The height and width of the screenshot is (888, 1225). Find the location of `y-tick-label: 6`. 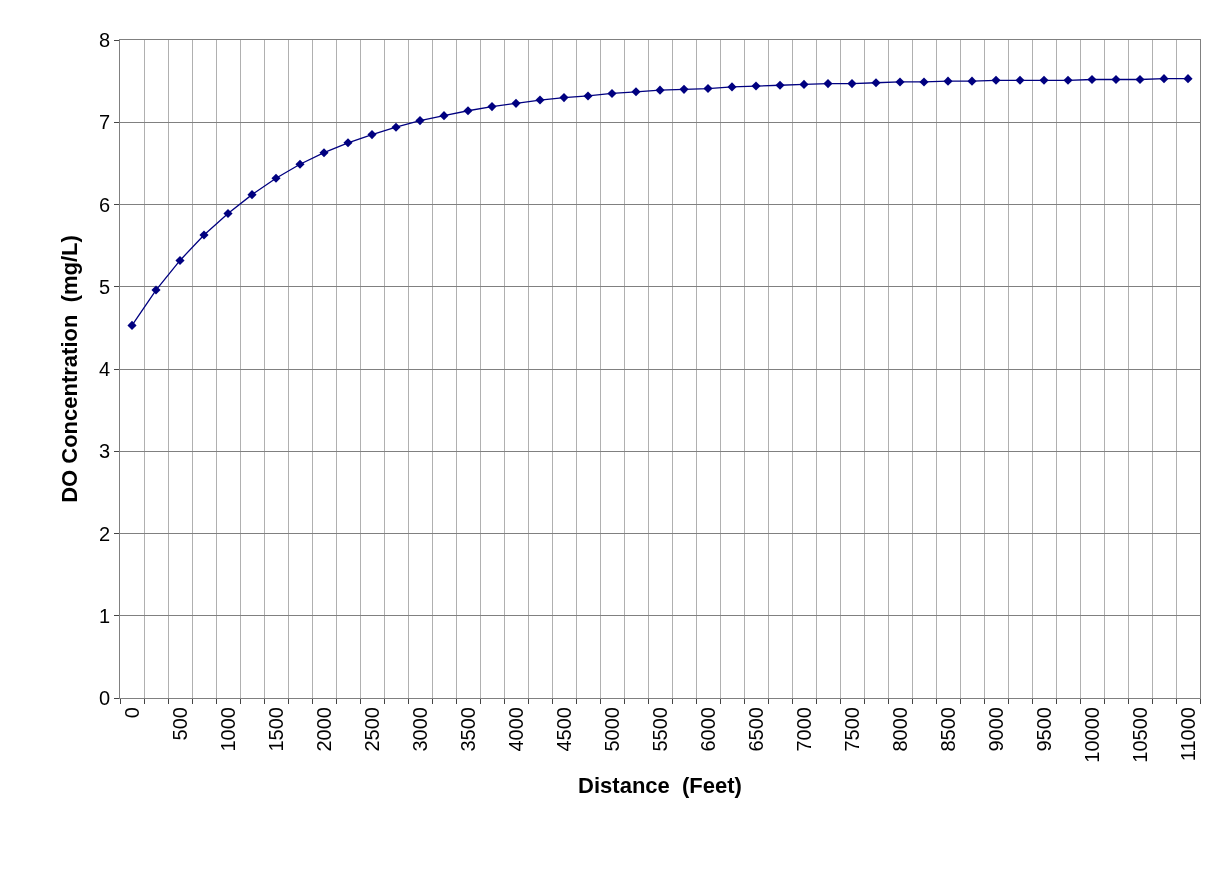

y-tick-label: 6 is located at coordinates (104, 204).